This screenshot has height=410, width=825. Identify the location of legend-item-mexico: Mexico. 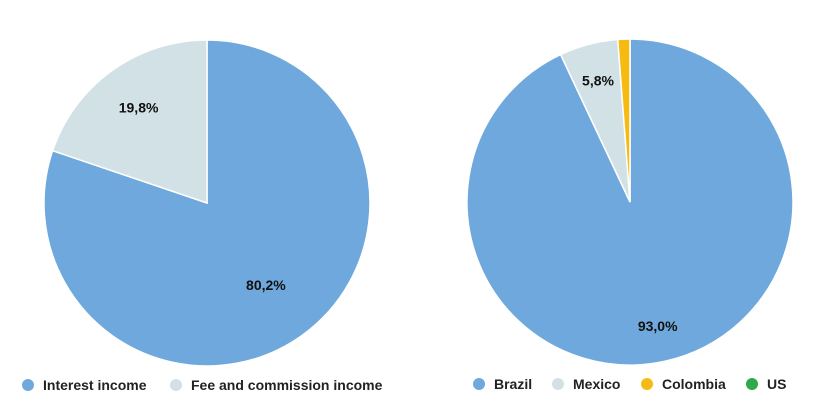
(586, 384).